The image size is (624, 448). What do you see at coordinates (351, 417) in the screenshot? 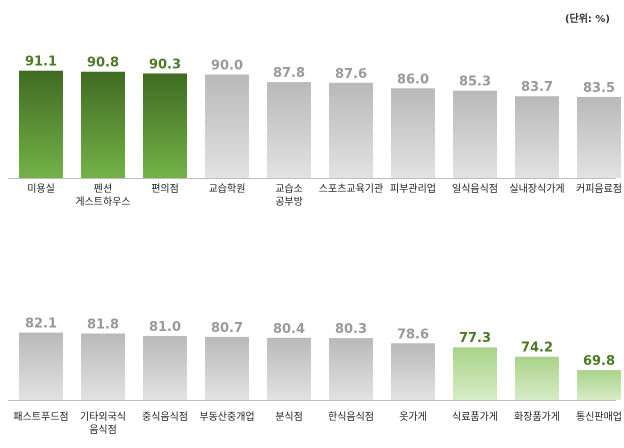
I see `category-label: 한식음식점` at bounding box center [351, 417].